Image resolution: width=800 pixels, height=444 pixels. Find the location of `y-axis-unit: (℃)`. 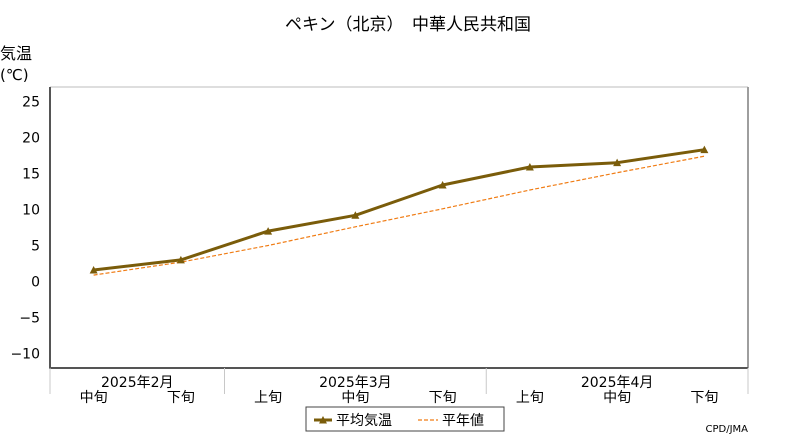

y-axis-unit: (℃) is located at coordinates (14, 75).